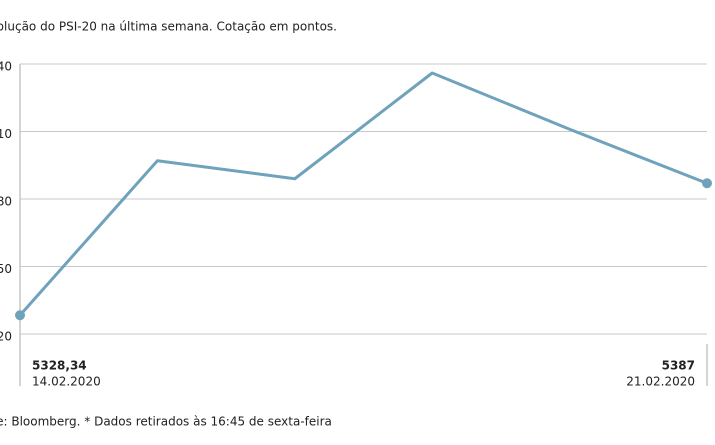  Describe the element at coordinates (66, 382) in the screenshot. I see `x-tick-label: 14.02.2020` at that location.